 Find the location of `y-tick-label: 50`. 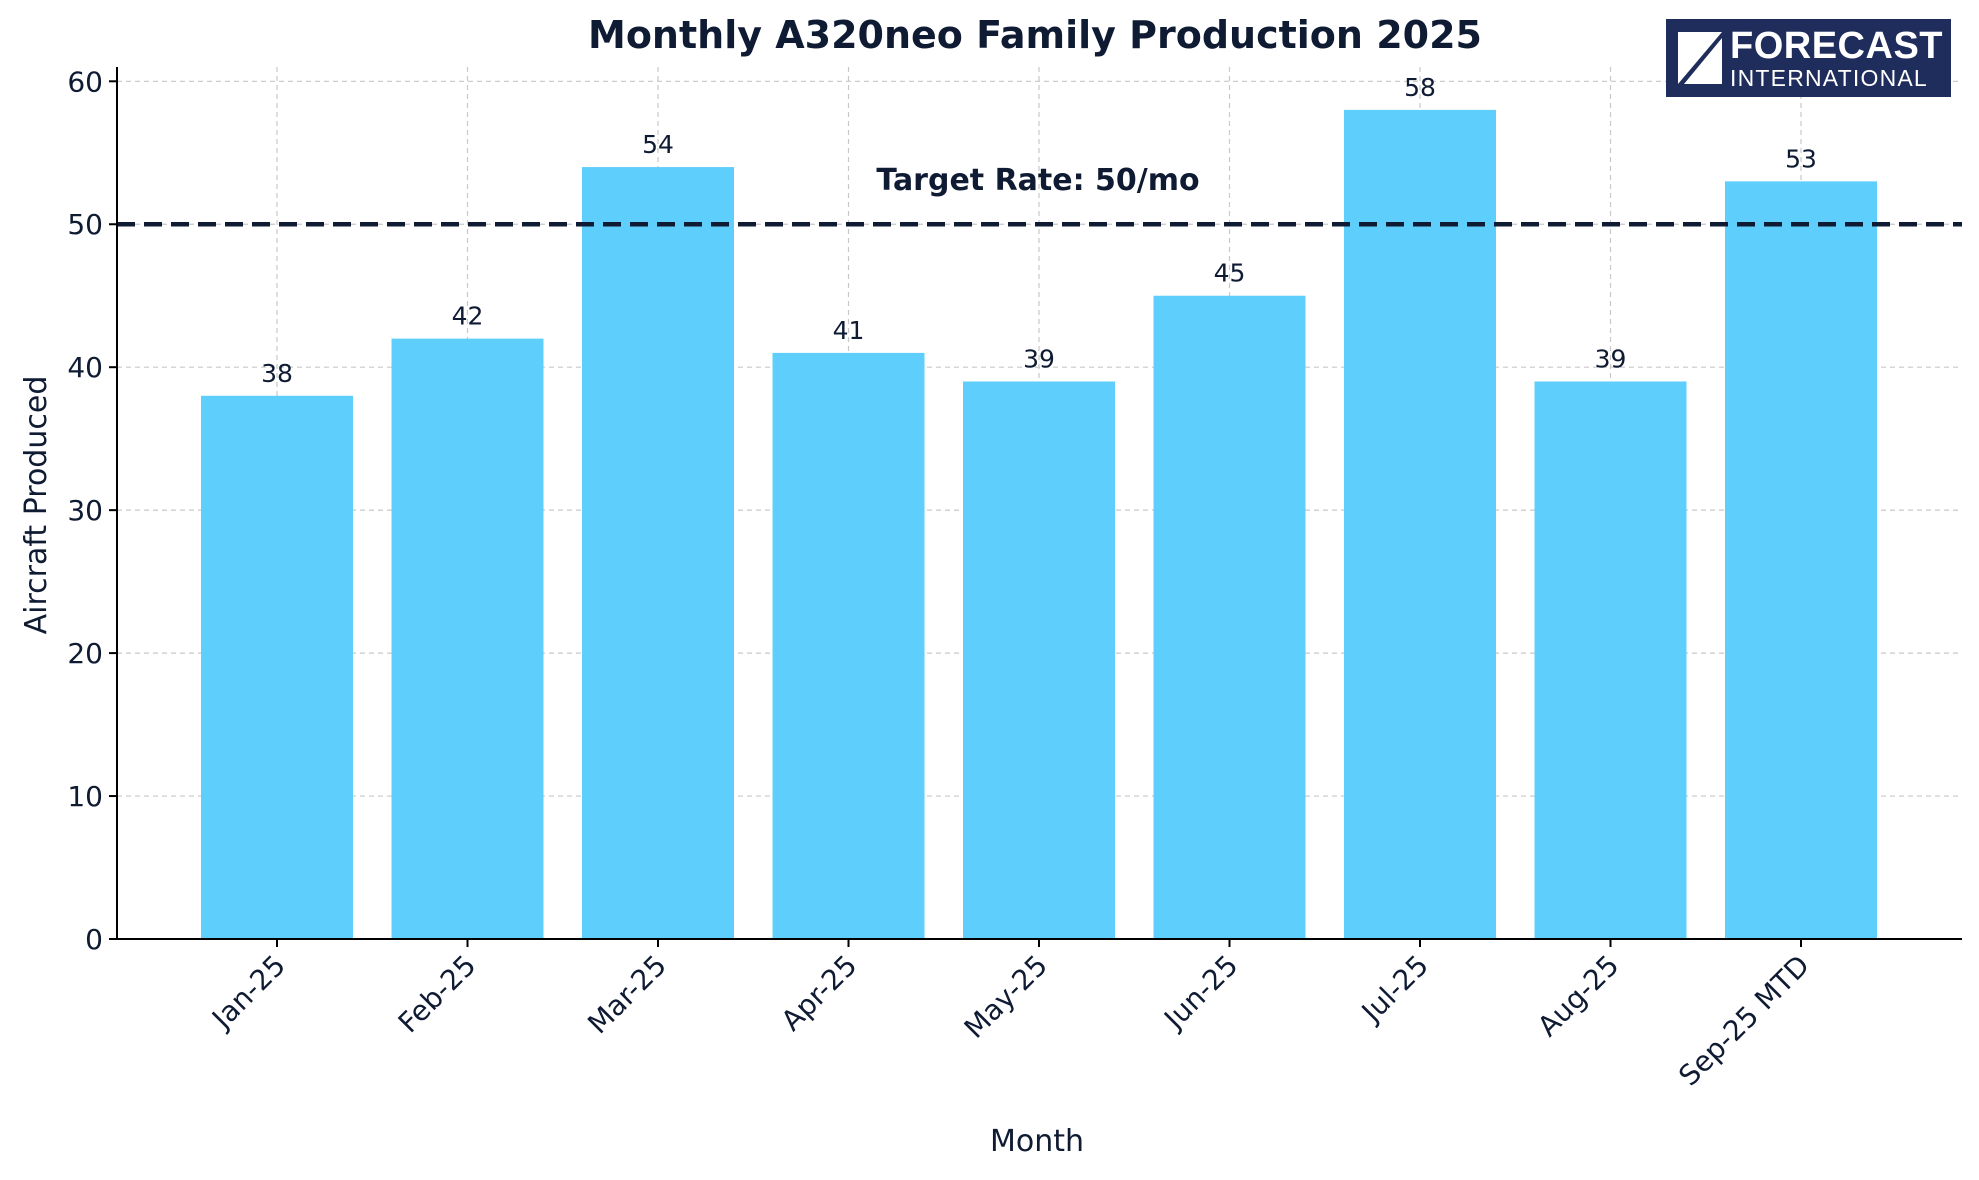

y-tick-label: 50 is located at coordinates (85, 224).